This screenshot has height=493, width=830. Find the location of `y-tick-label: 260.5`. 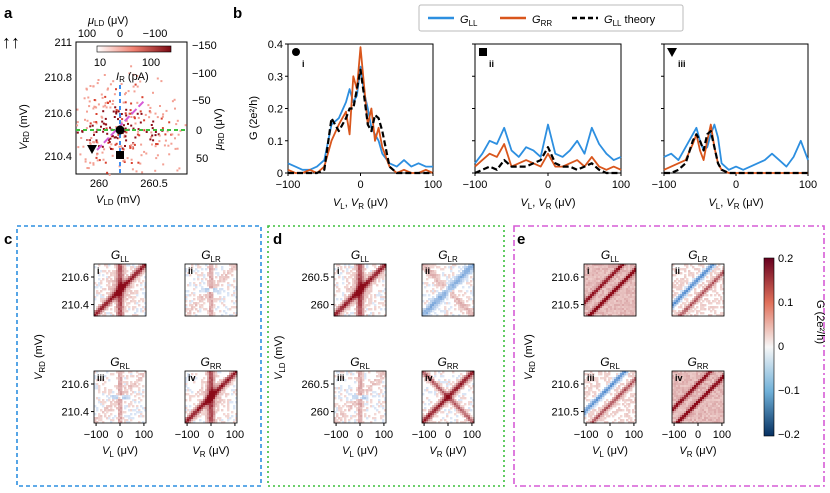

y-tick-label: 260.5 is located at coordinates (315, 385).